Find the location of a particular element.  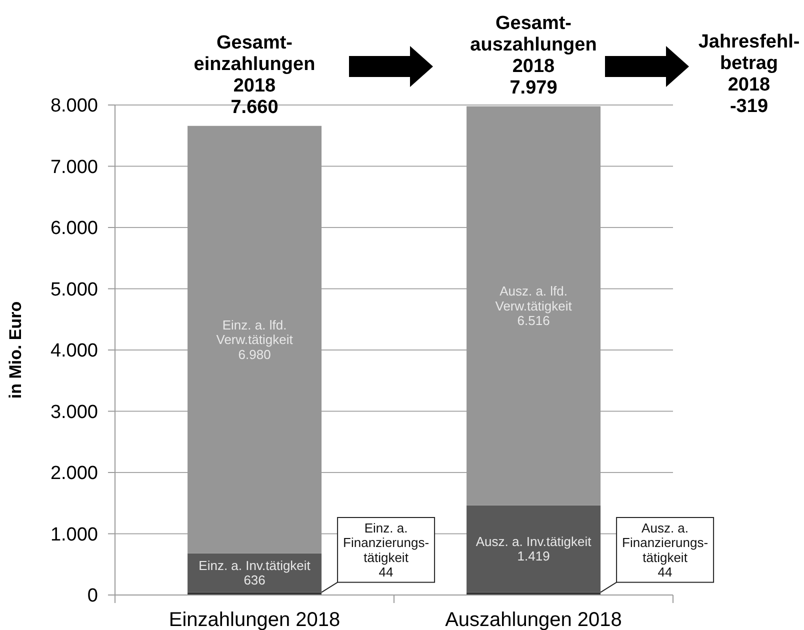

data-label: Ausz. a. Inv.tätigkeit 1.419 is located at coordinates (534, 549).